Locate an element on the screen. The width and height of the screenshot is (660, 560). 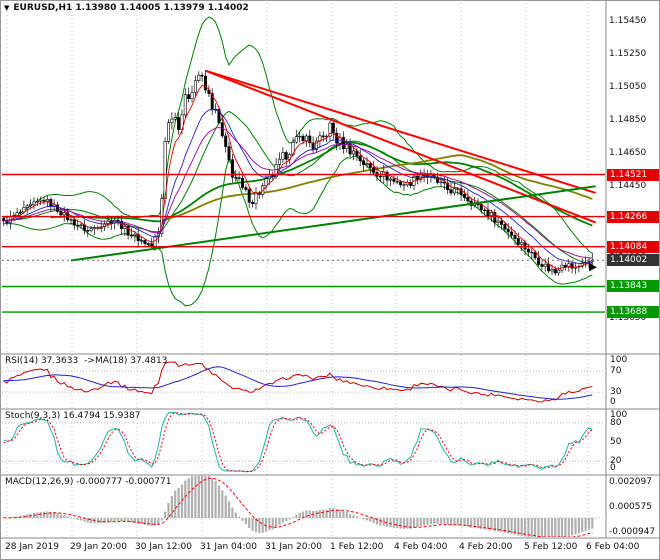
stoch-signal-line is located at coordinates (298, 442).